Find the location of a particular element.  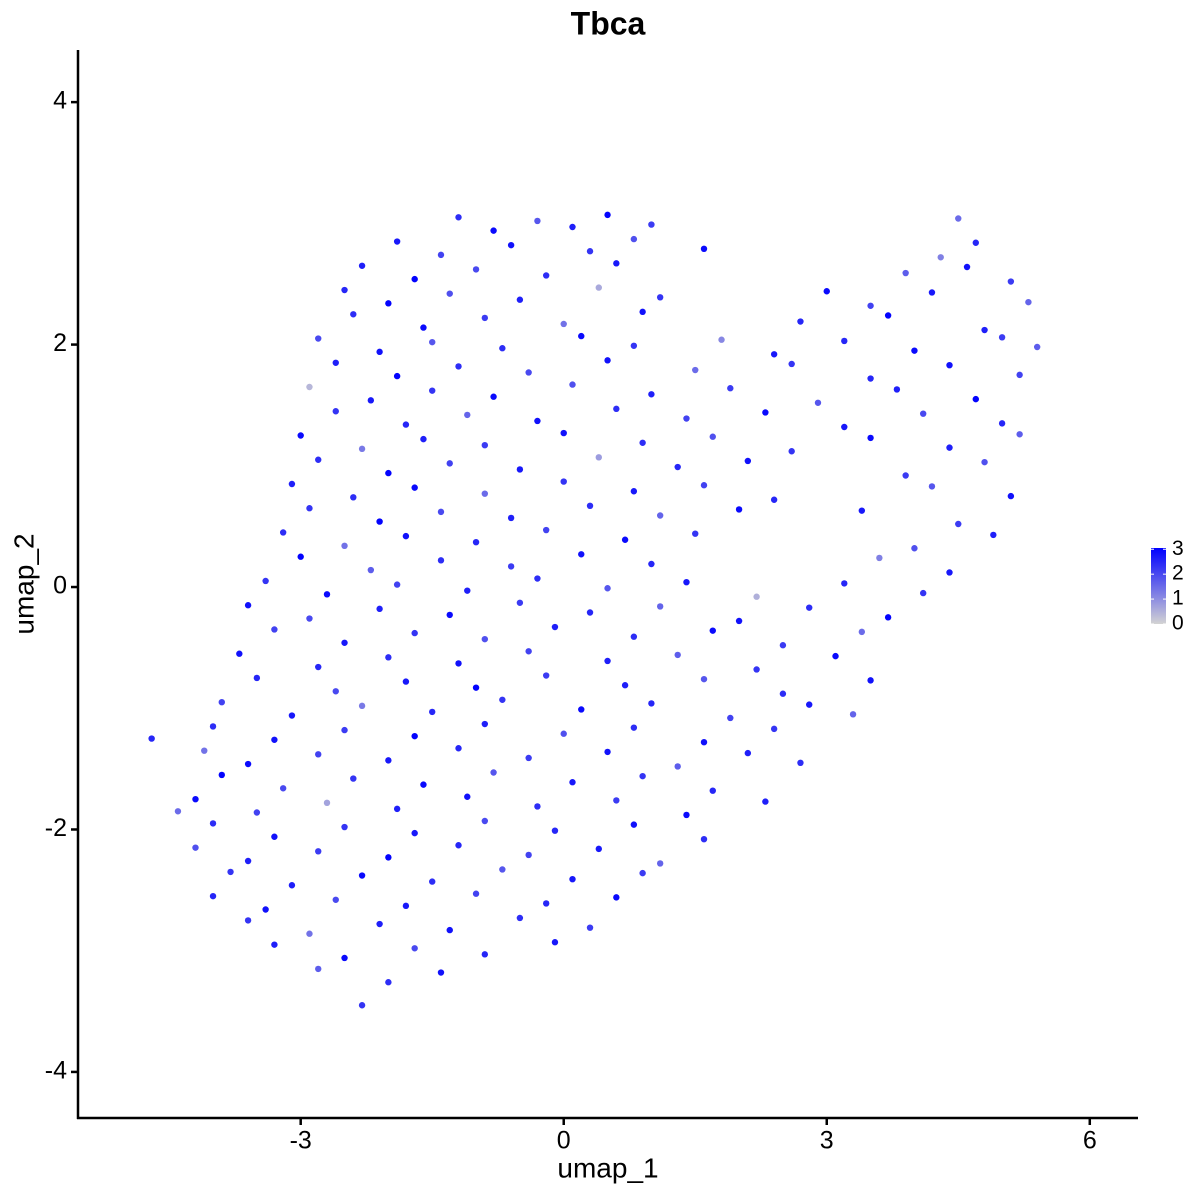

y-tick-label: -4 is located at coordinates (56, 1071).